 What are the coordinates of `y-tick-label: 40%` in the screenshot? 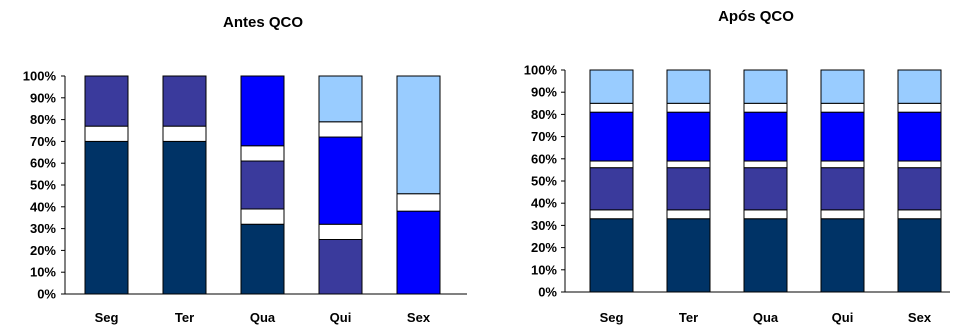 It's located at (43, 206).